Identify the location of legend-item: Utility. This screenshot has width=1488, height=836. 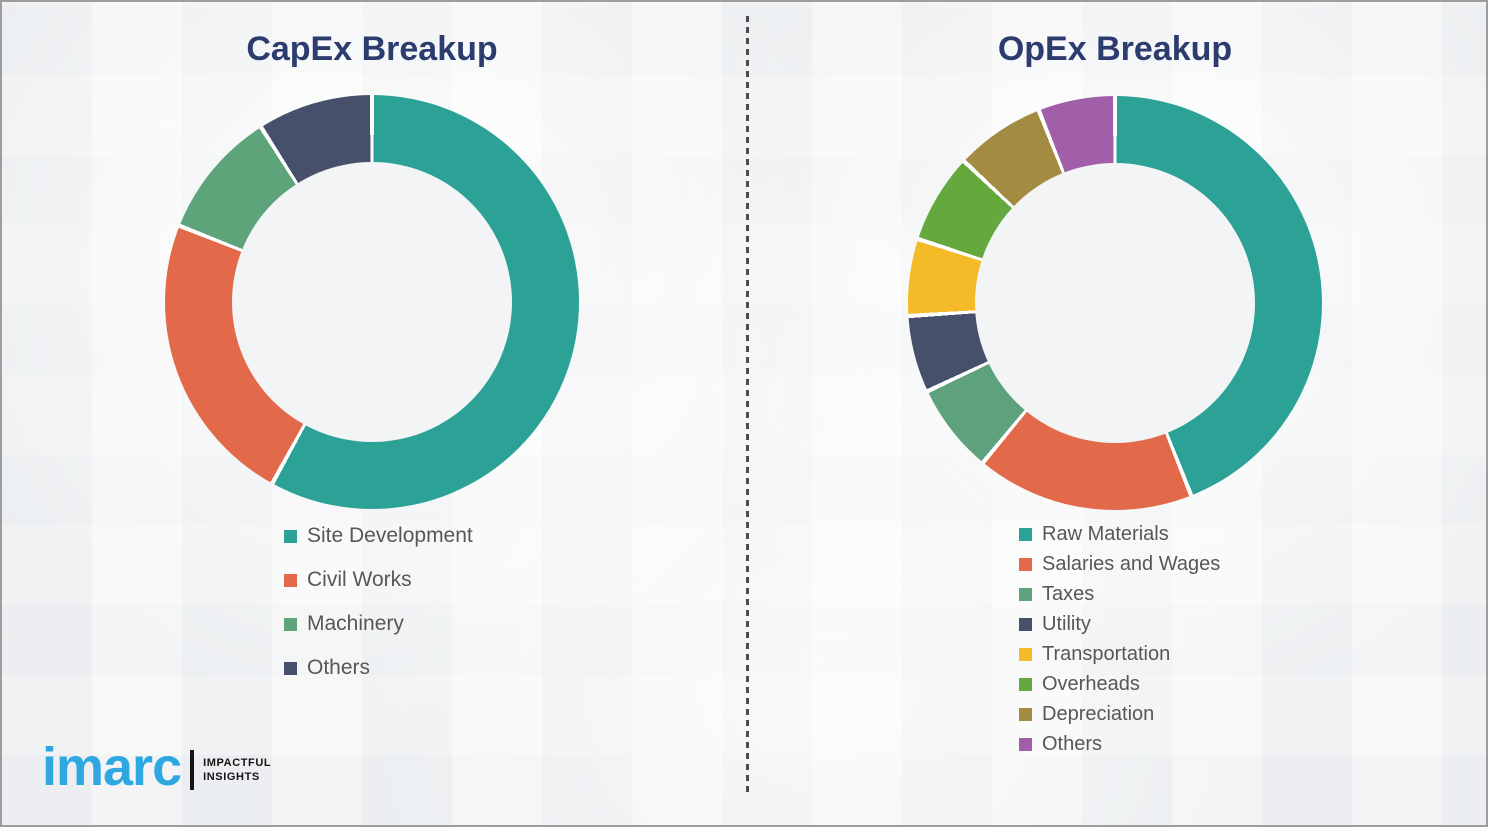
(1119, 624).